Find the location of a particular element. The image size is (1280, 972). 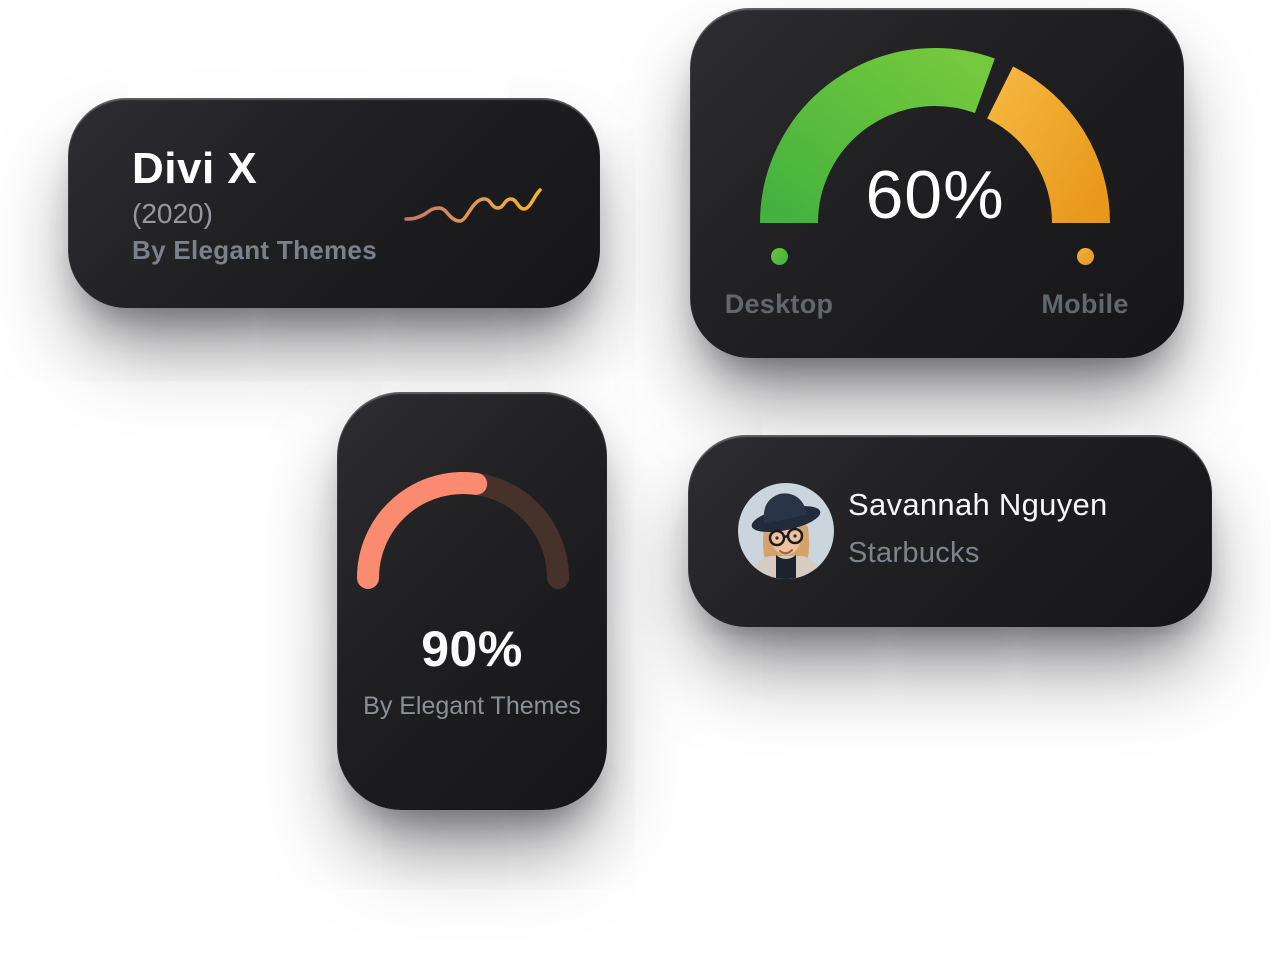

wave-sparkline-icon is located at coordinates (473, 205).